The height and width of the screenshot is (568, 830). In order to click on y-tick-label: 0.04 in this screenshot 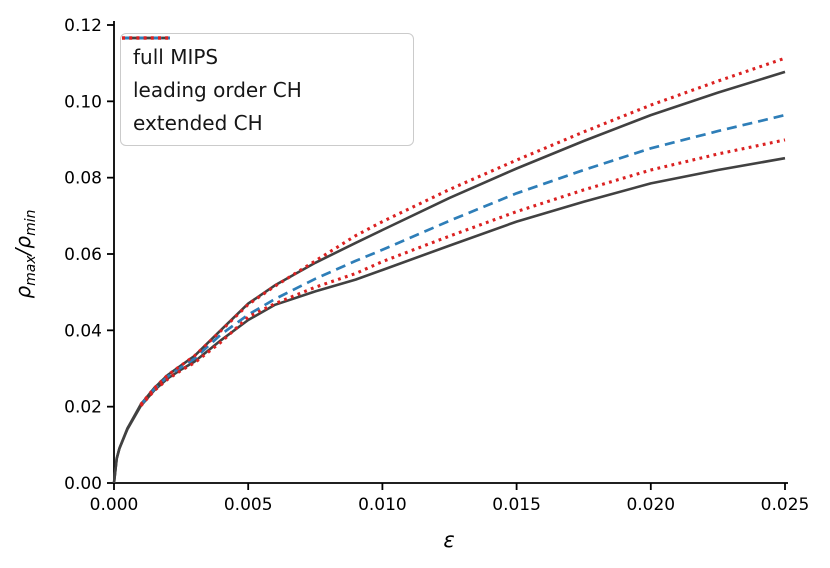, I will do `click(83, 331)`.